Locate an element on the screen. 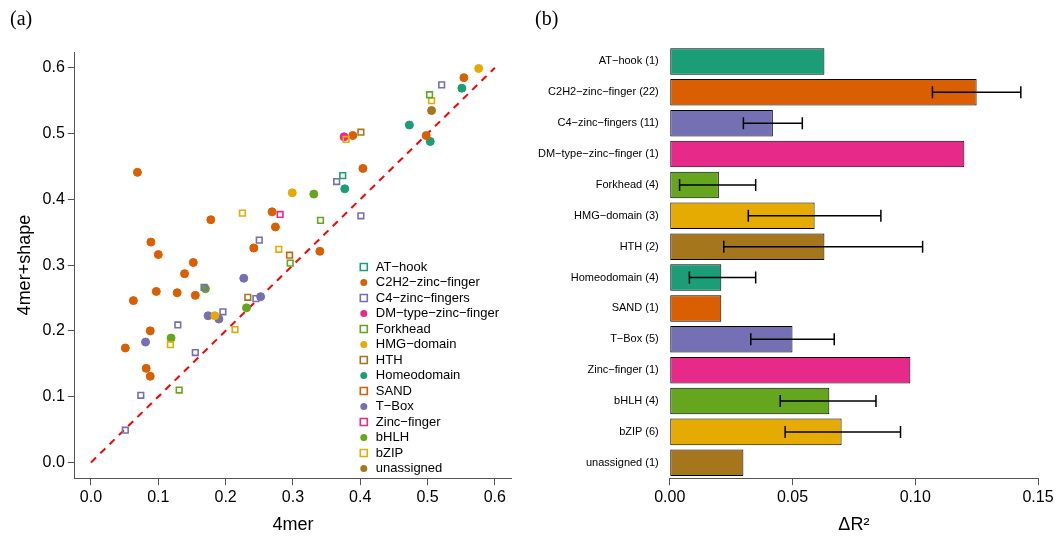 The height and width of the screenshot is (550, 1063). x-tick-label: 0.5 is located at coordinates (427, 497).